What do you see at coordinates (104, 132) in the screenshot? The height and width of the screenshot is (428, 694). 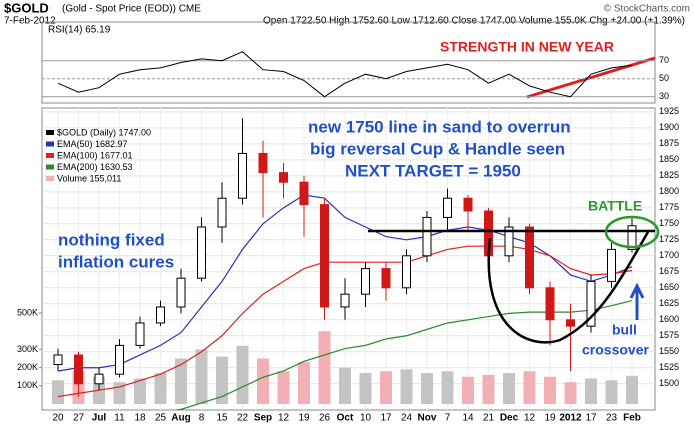 I see `legend-label: $GOLD (Daily) 1747.00` at bounding box center [104, 132].